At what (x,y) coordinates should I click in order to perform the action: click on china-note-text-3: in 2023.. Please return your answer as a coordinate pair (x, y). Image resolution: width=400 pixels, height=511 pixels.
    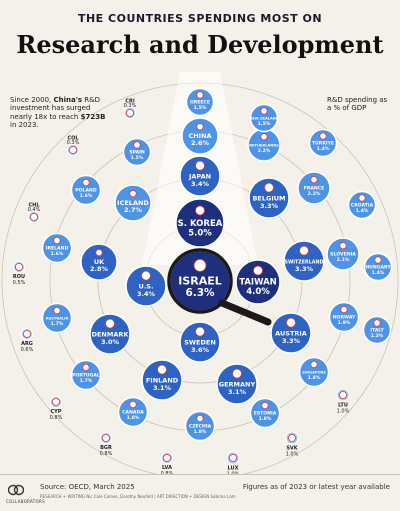
    Looking at the image, I should click on (24, 125).